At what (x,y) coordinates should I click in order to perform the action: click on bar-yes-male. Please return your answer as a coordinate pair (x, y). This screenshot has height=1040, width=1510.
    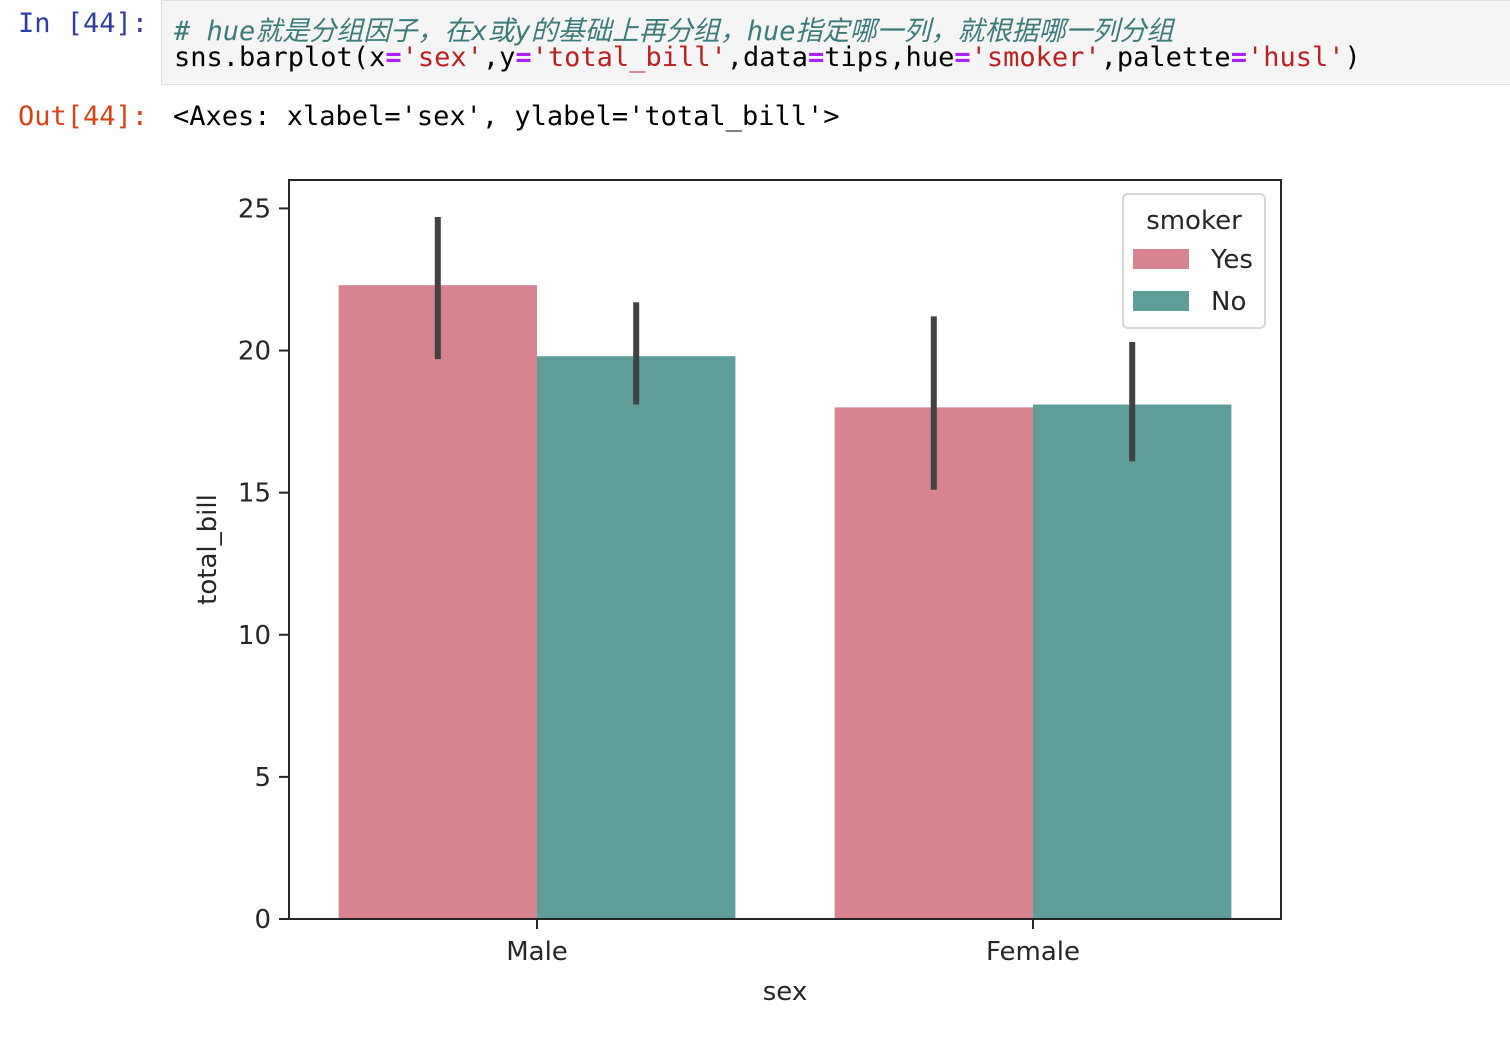
    Looking at the image, I should click on (437, 602).